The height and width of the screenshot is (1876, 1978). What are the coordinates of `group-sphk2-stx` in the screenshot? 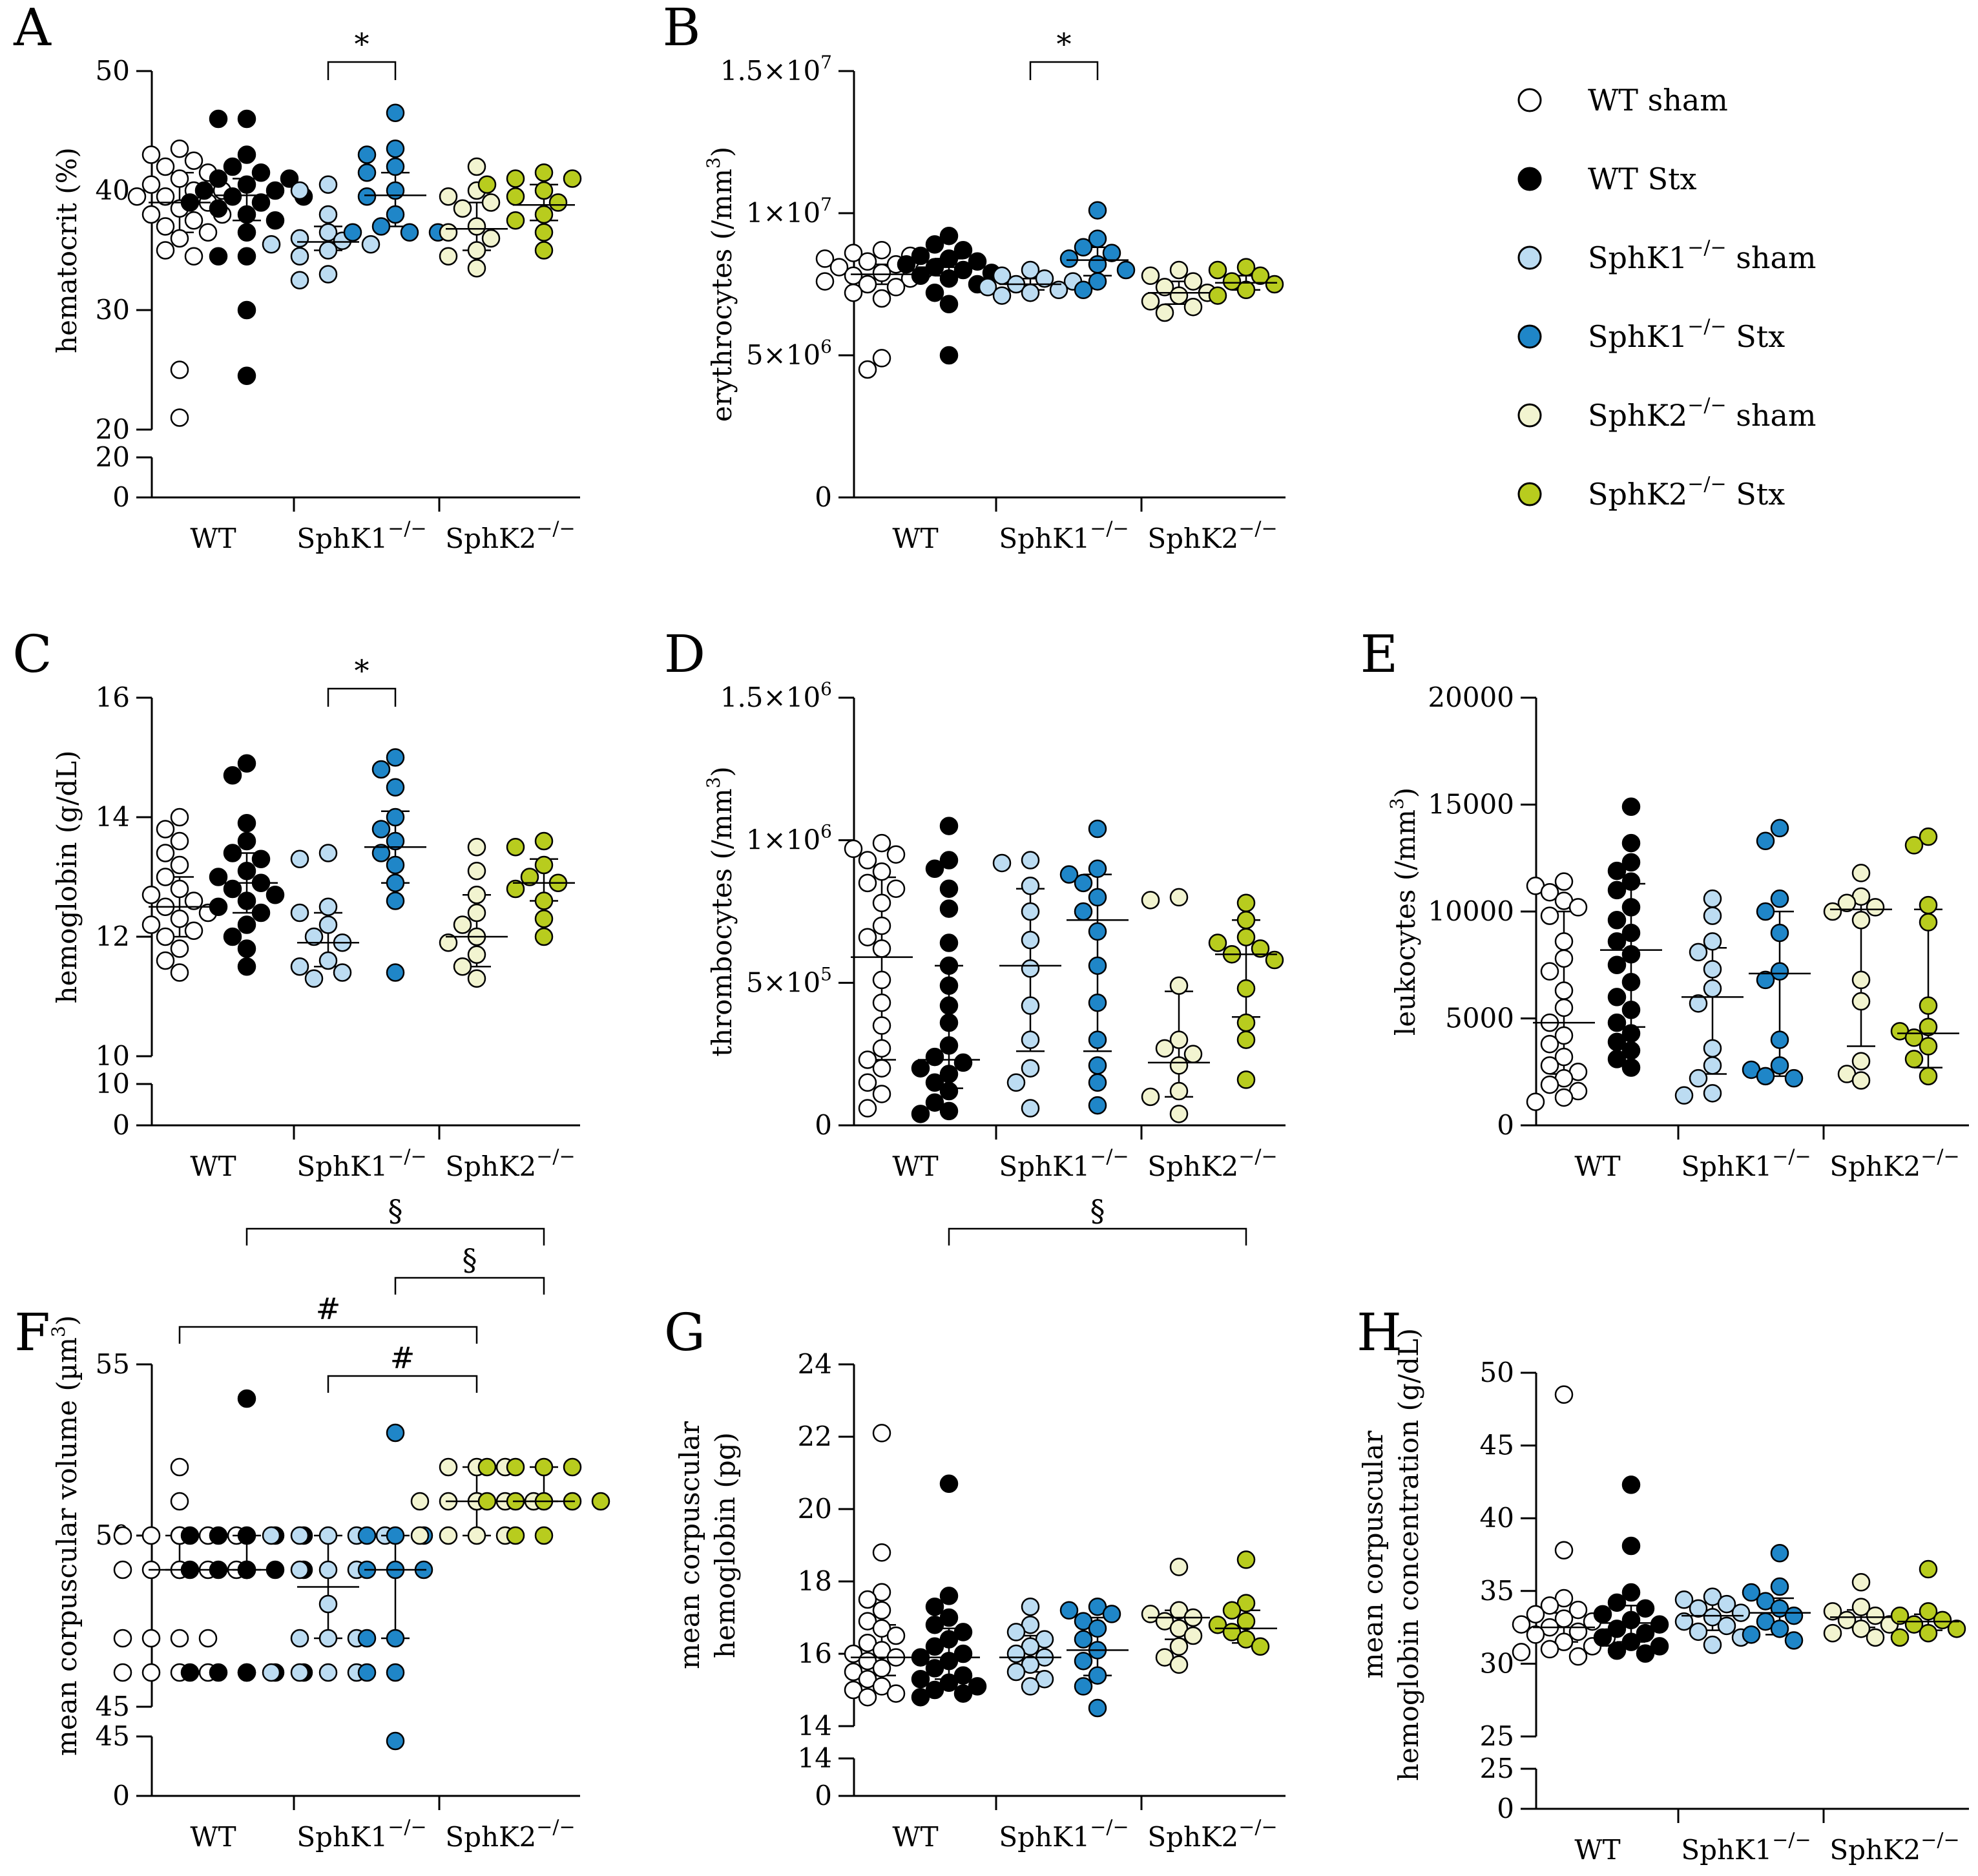 It's located at (1928, 1603).